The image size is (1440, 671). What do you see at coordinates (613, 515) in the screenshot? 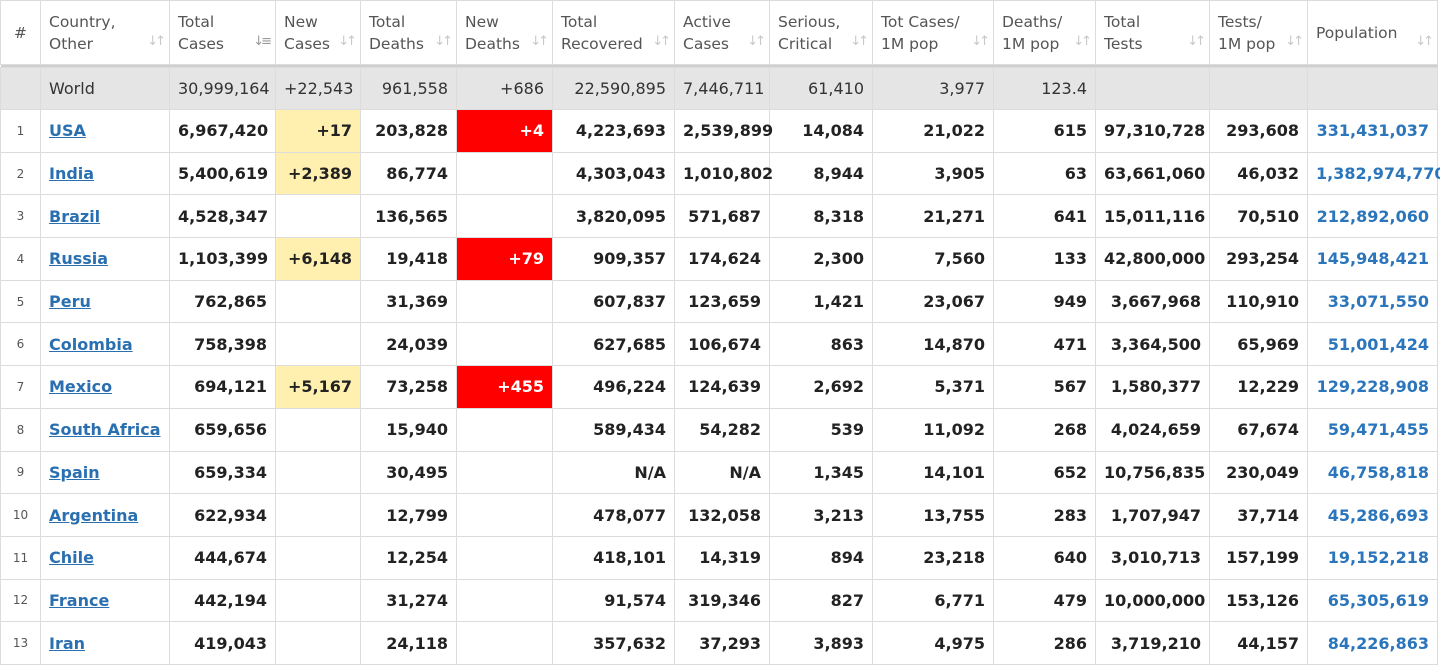
I see `cell-total-recovered: 478,077` at bounding box center [613, 515].